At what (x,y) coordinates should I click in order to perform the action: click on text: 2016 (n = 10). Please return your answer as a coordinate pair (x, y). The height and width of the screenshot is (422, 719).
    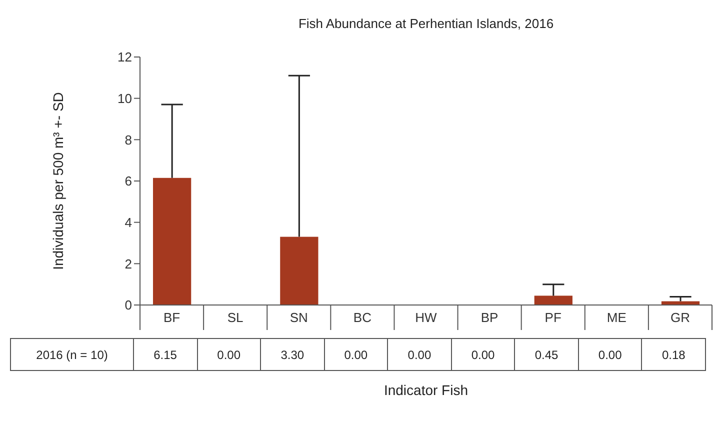
    Looking at the image, I should click on (72, 354).